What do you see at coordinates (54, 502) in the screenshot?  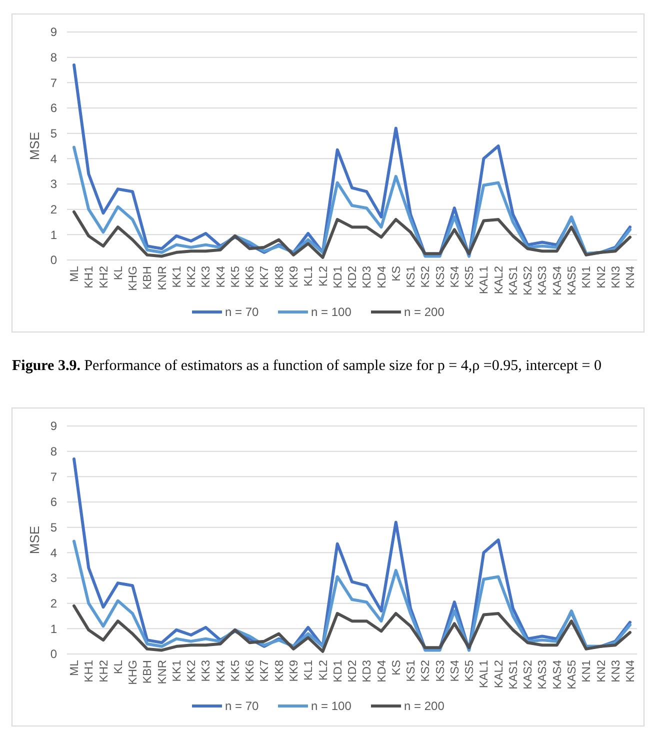 I see `y-tick-label: 6` at bounding box center [54, 502].